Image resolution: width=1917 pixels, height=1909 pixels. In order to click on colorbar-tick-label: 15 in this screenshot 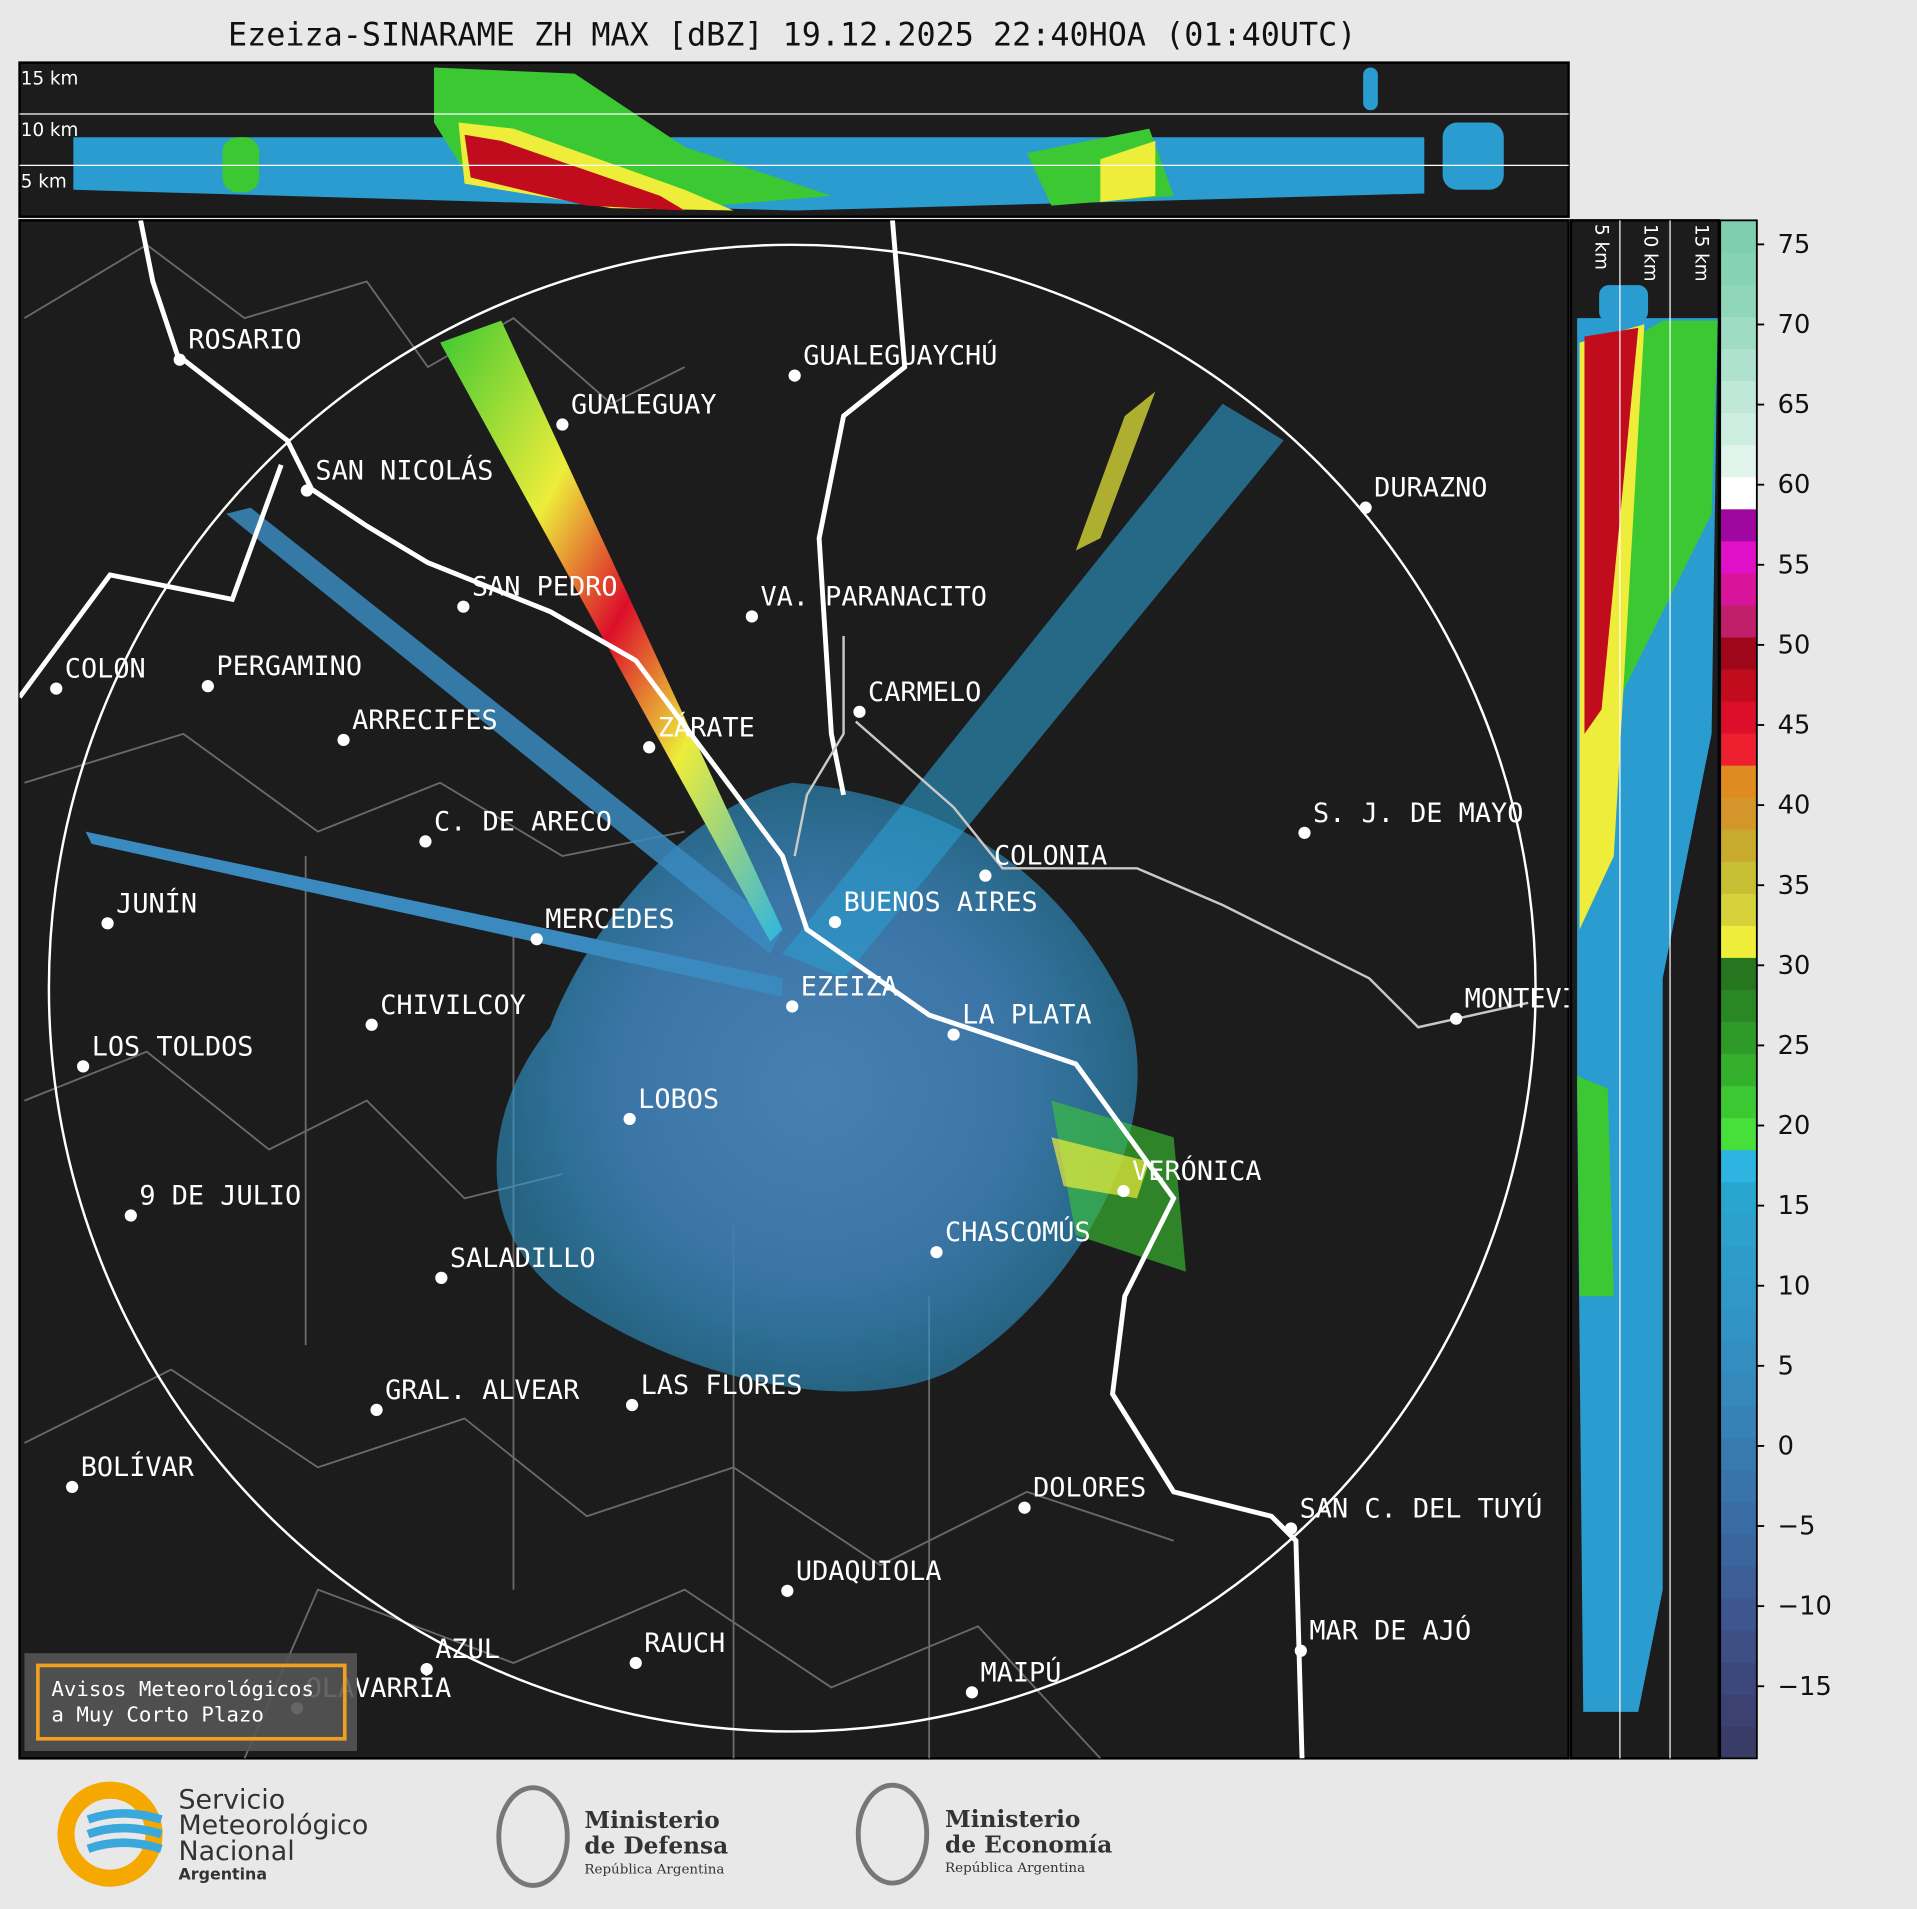, I will do `click(1794, 1206)`.